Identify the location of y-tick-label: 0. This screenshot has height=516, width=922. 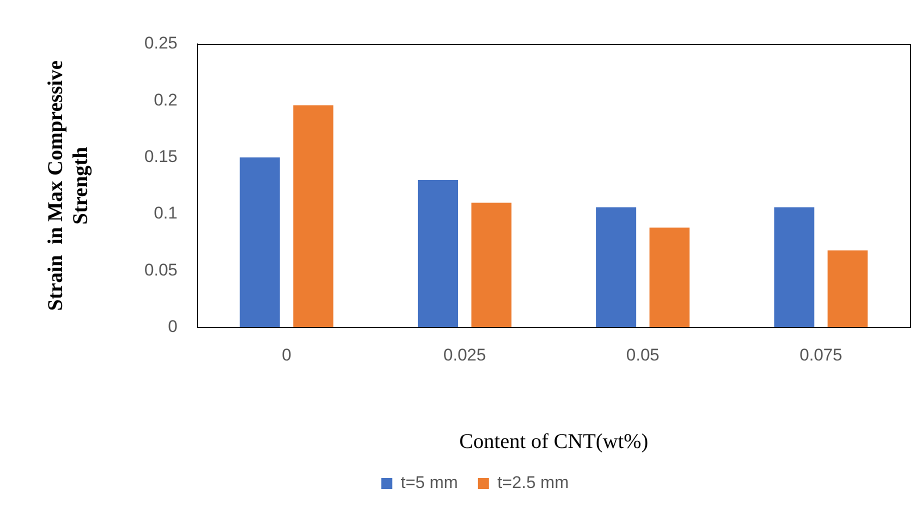
(173, 326).